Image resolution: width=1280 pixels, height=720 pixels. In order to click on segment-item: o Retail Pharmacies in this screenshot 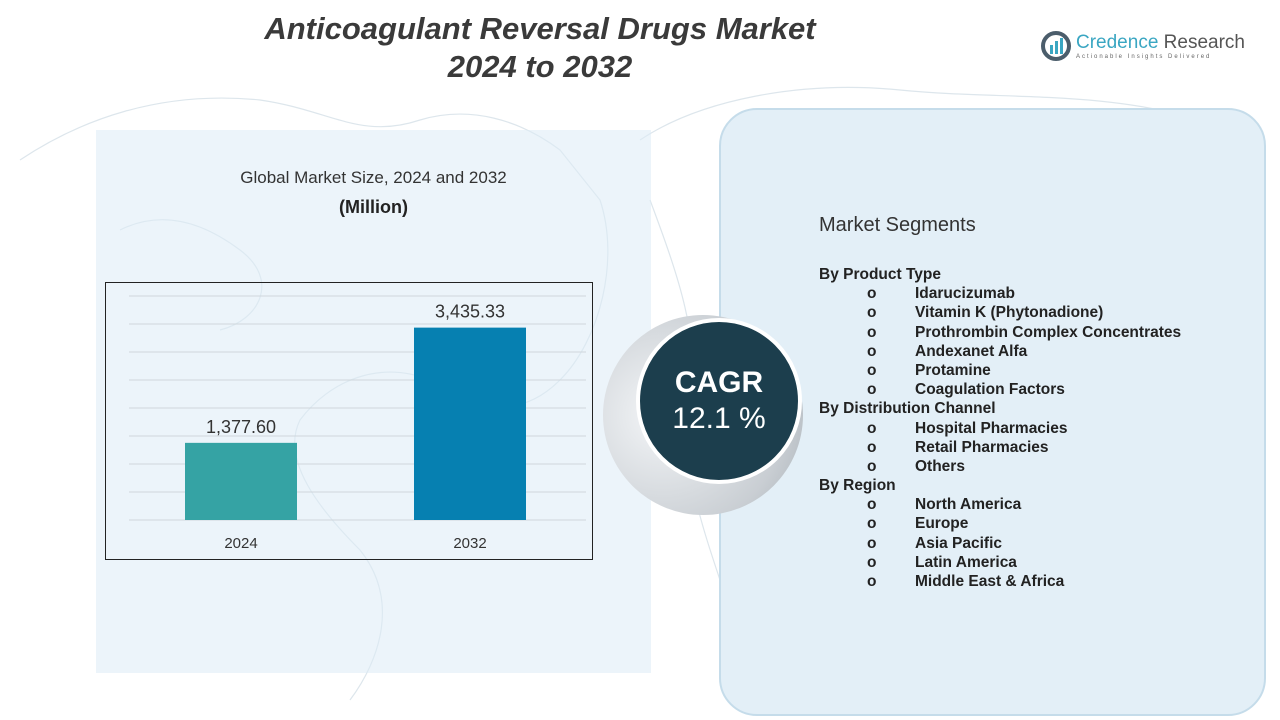, I will do `click(1000, 447)`.